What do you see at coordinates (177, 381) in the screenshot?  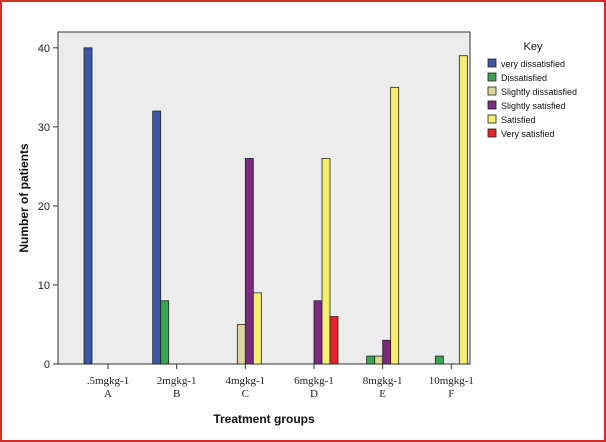 I see `x-category-label: 2mgkg-1` at bounding box center [177, 381].